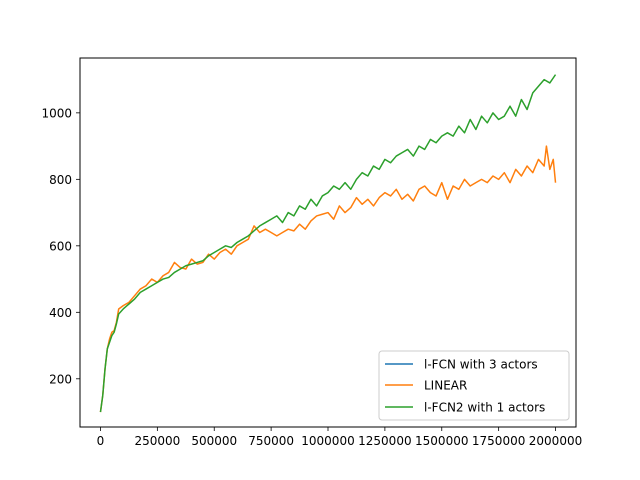 This screenshot has height=480, width=640. I want to click on x-tick-label: 1750000, so click(498, 441).